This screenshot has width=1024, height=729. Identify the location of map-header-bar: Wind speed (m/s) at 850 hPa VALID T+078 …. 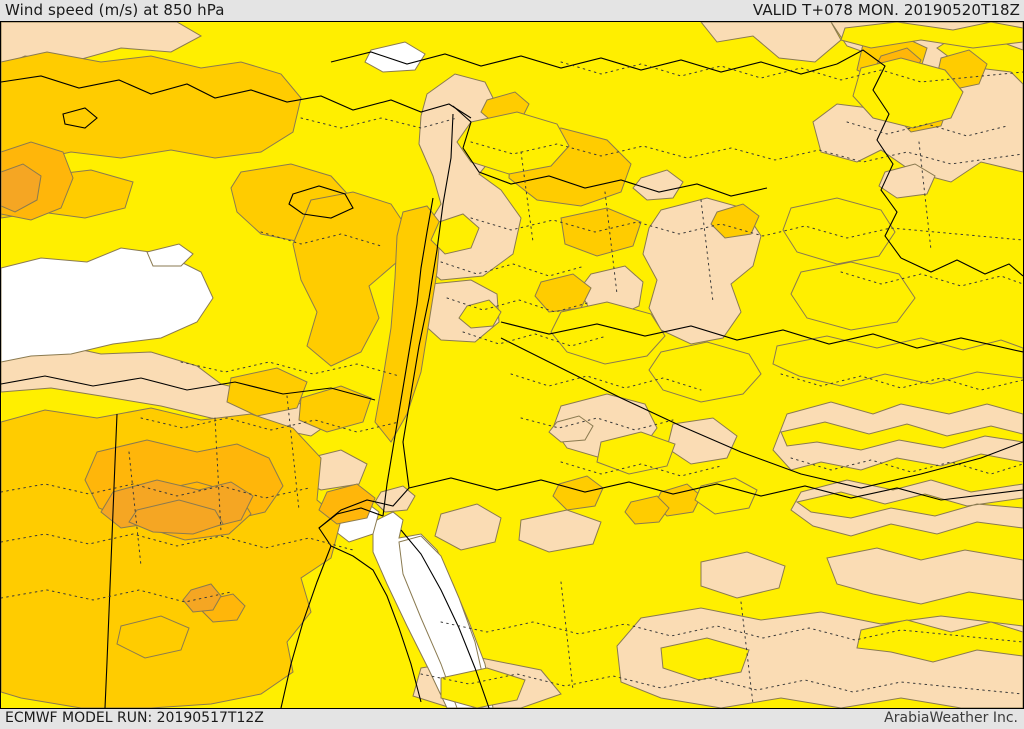
(512, 10).